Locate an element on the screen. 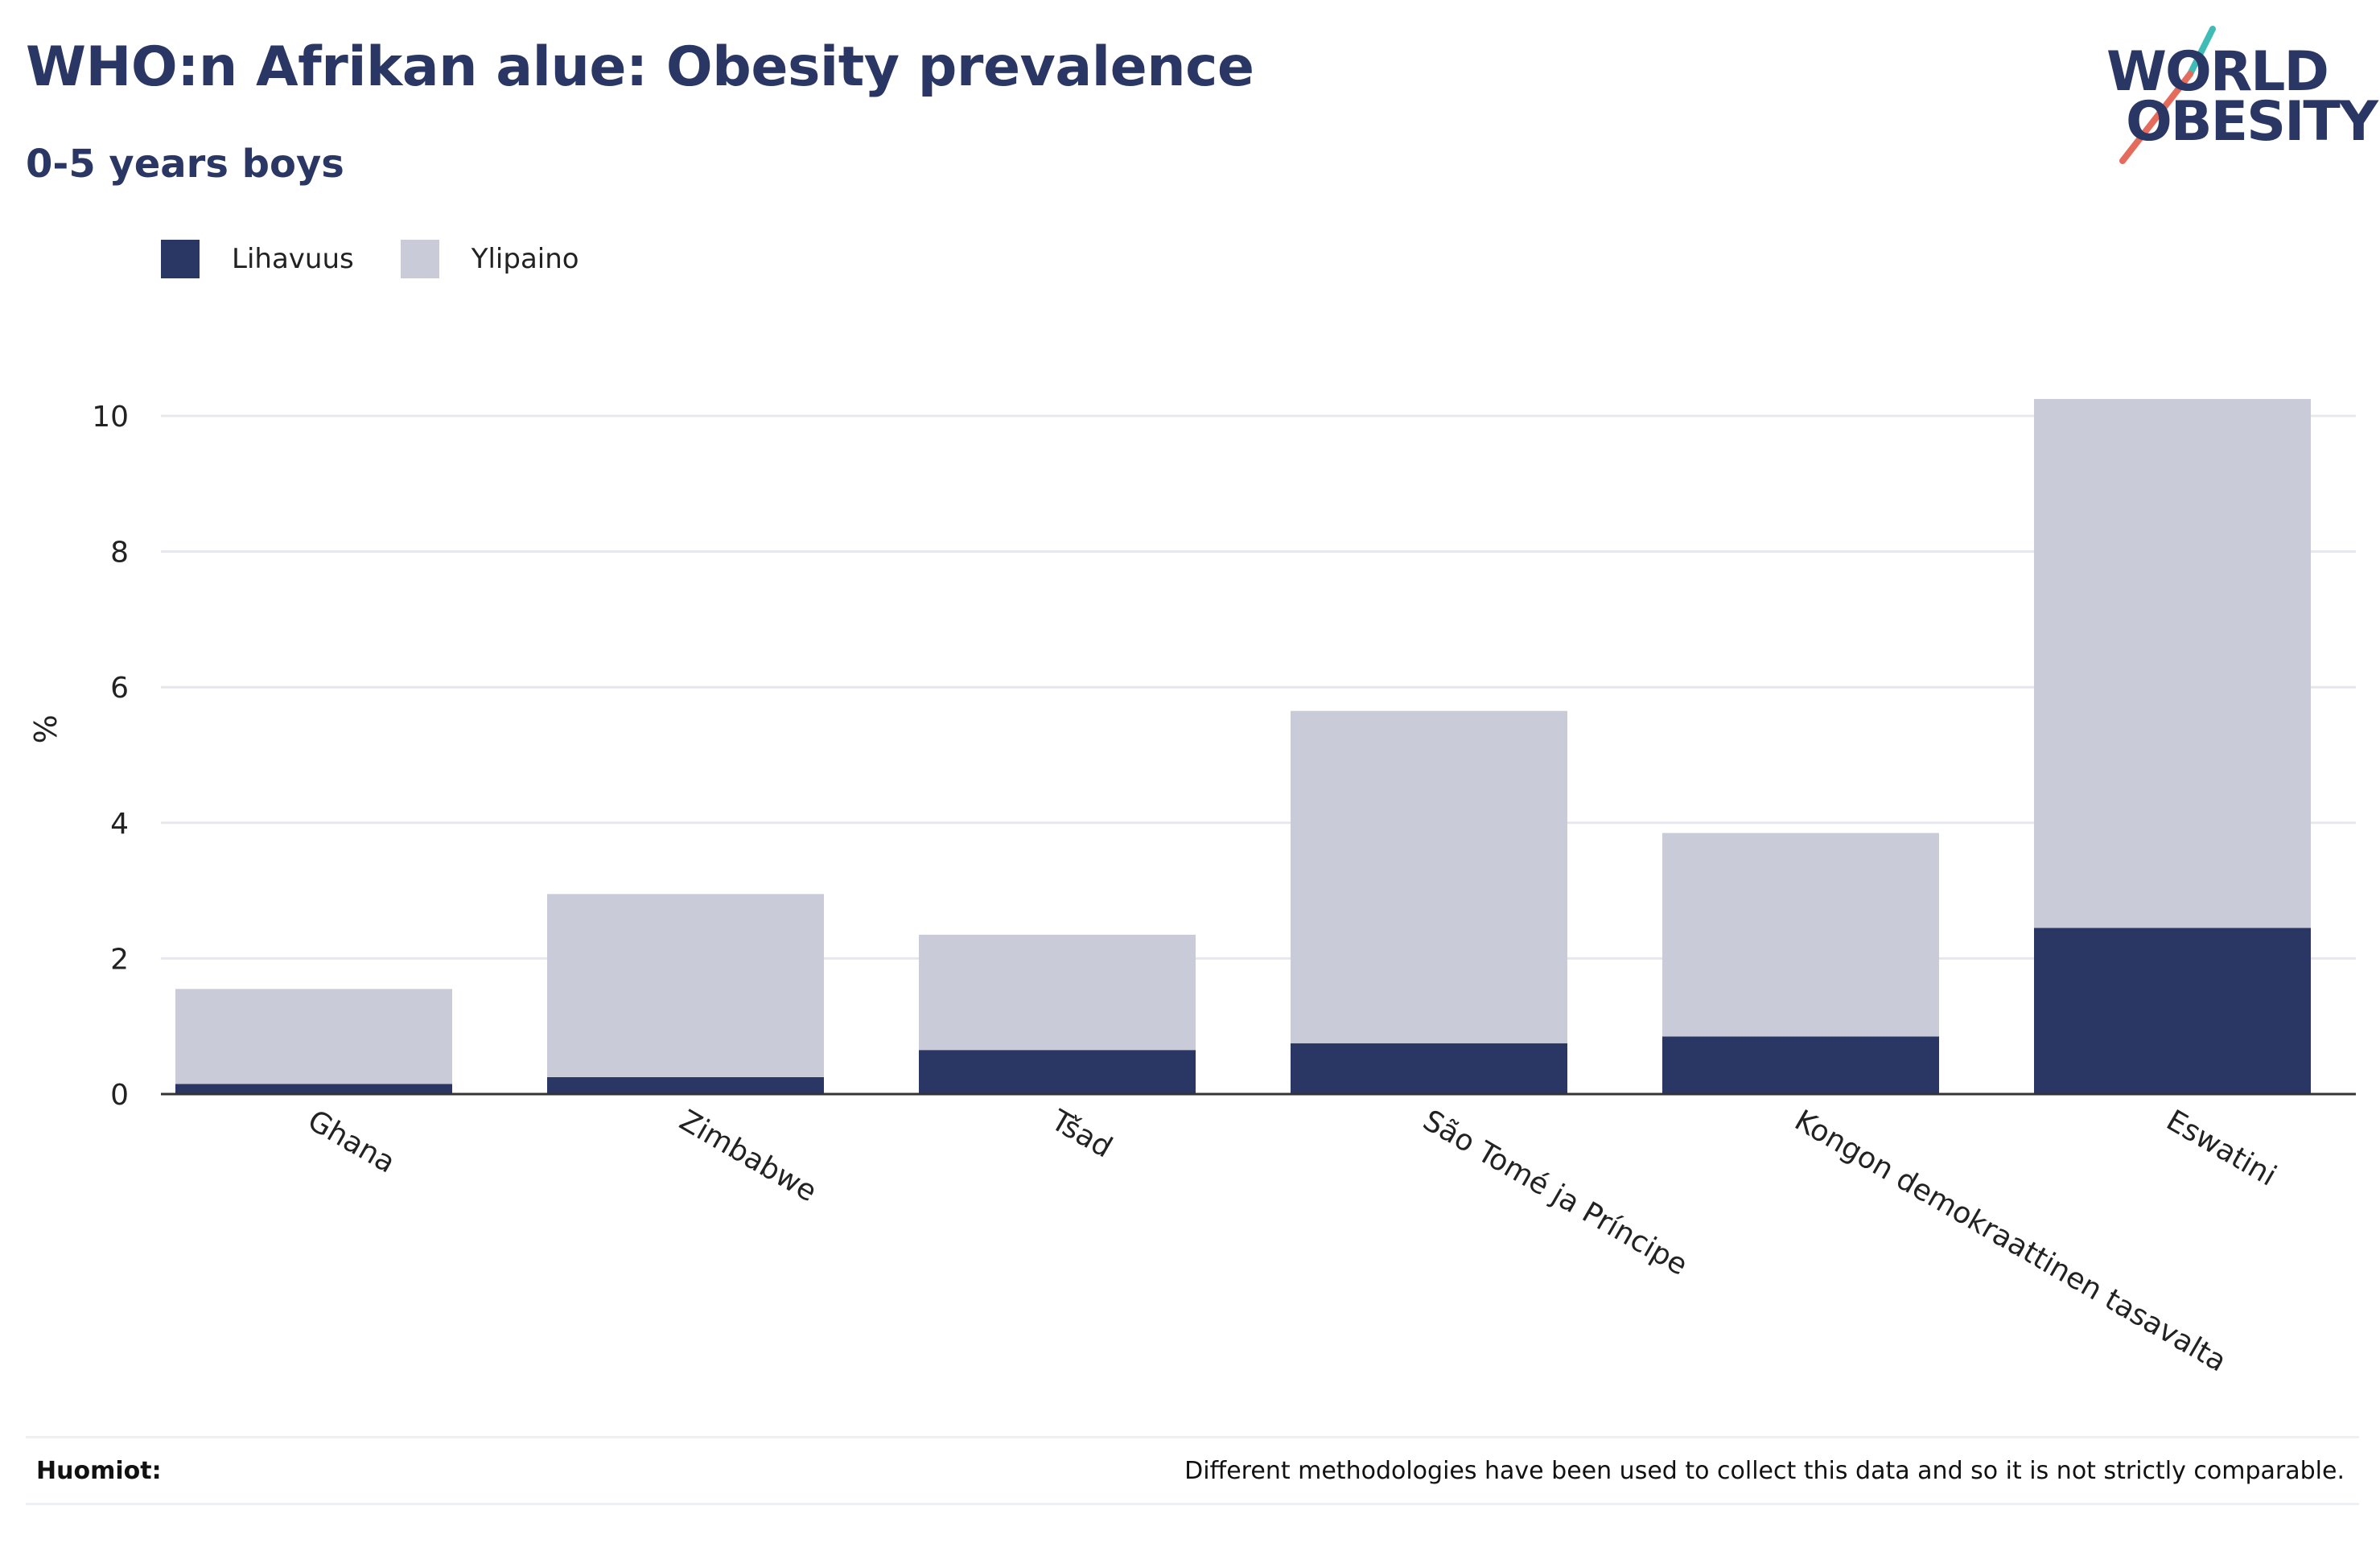  x-tick-label: Tšad is located at coordinates (1081, 1134).